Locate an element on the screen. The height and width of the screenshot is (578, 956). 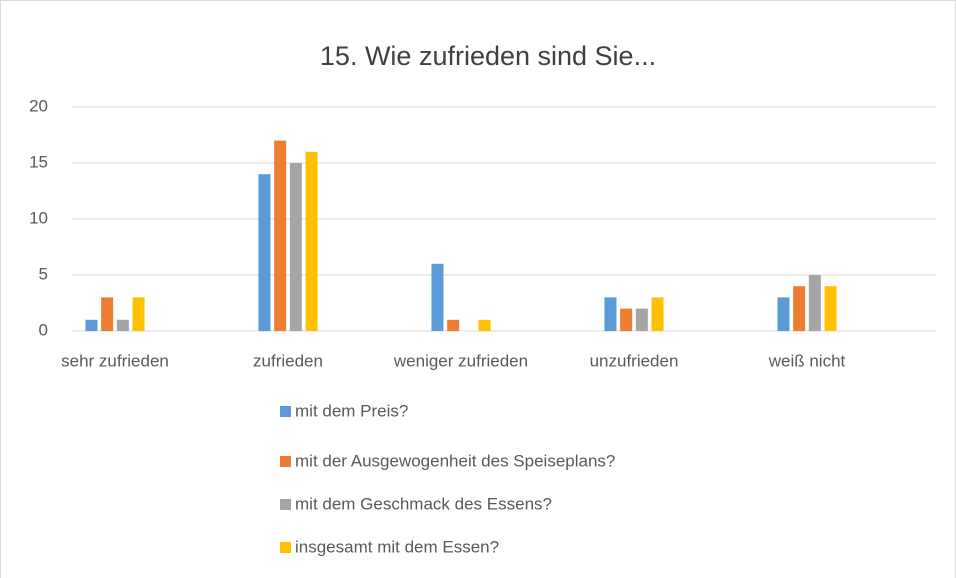
legend-label: mit dem Preis? is located at coordinates (351, 410).